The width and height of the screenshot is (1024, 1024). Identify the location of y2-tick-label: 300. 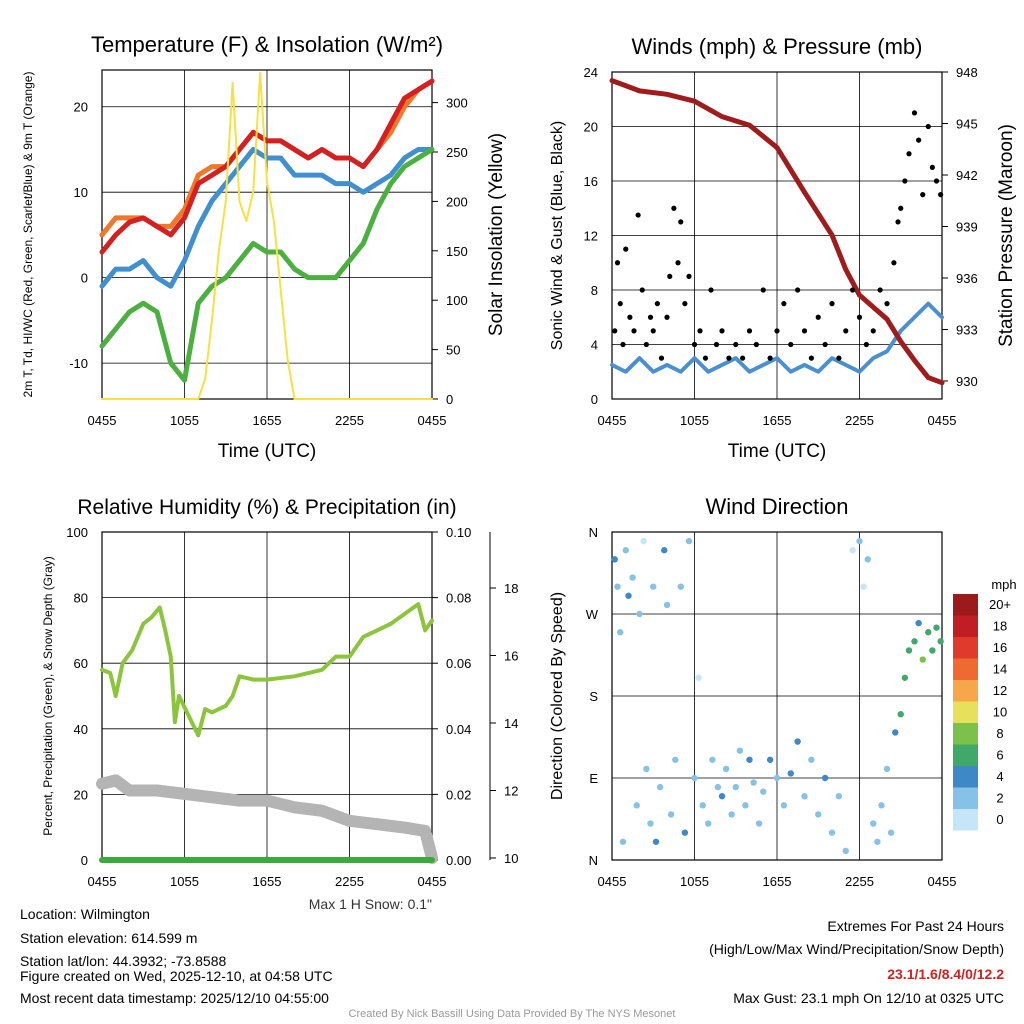
(457, 103).